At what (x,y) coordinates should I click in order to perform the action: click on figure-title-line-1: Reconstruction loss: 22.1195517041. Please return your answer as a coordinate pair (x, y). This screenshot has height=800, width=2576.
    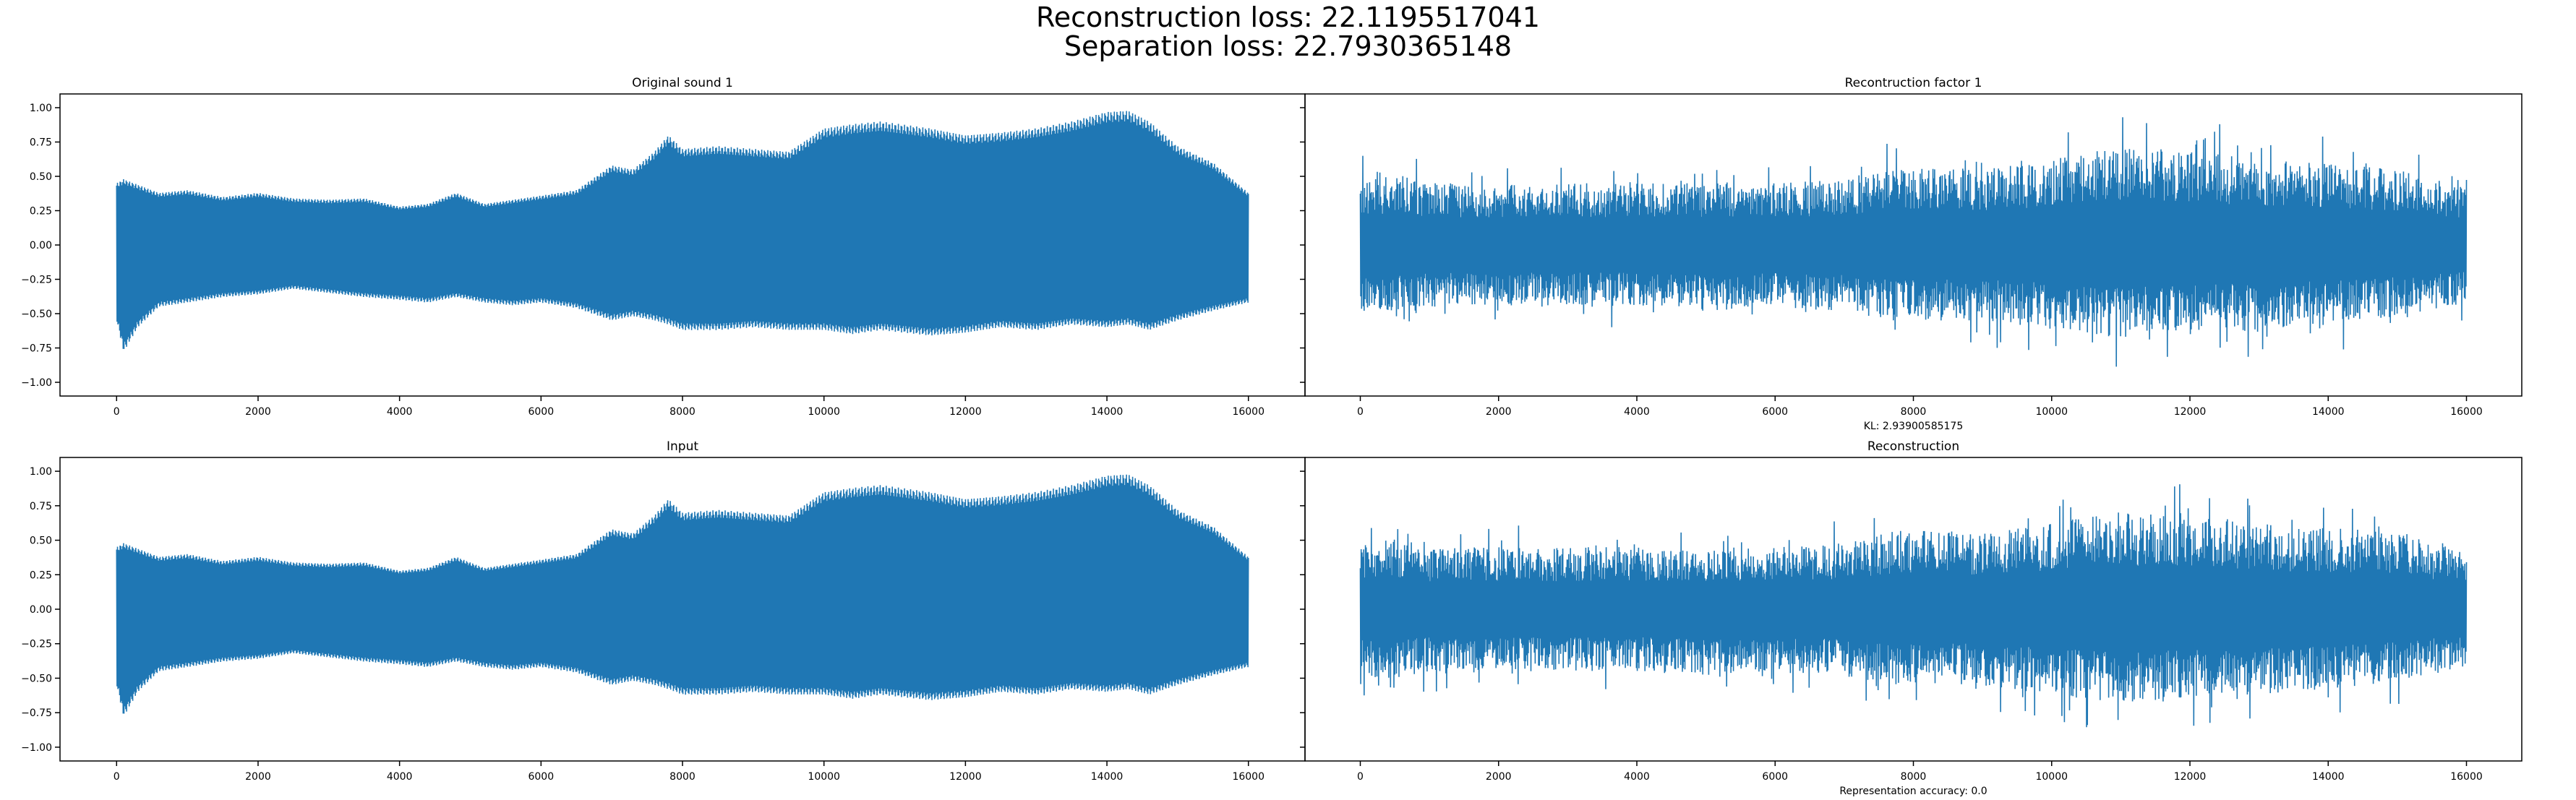
    Looking at the image, I should click on (1288, 17).